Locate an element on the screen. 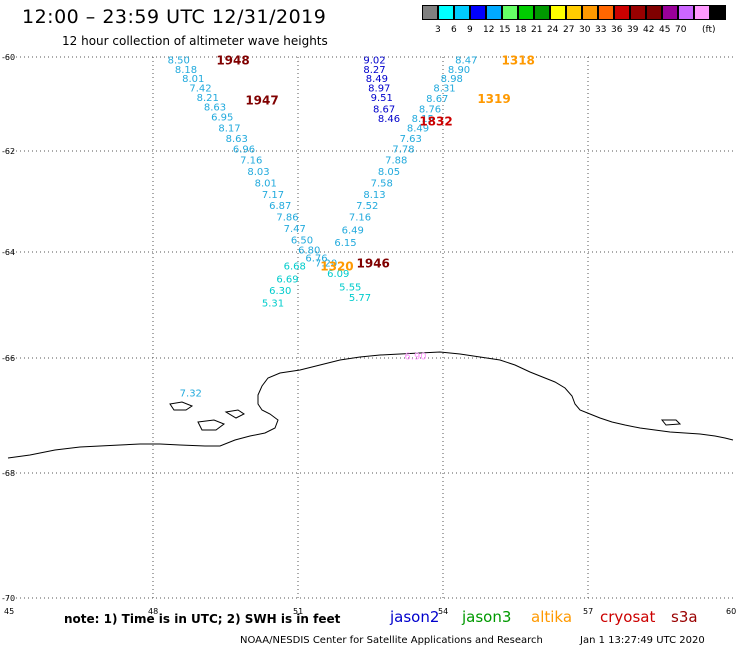 This screenshot has height=650, width=740. pass-time: 1948 is located at coordinates (232, 60).